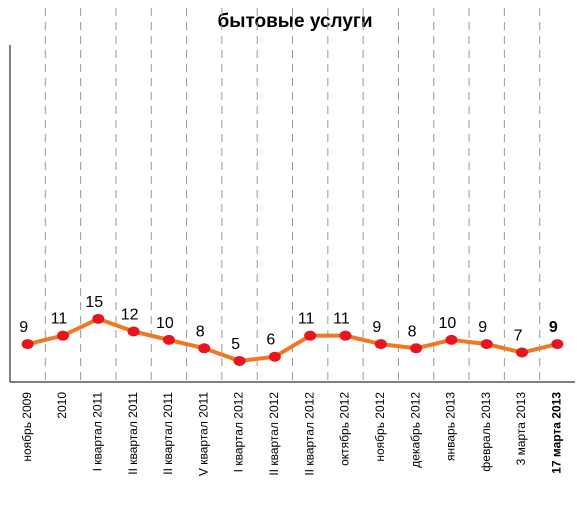  Describe the element at coordinates (557, 433) in the screenshot. I see `x-tick-label: 17 марта 2013` at that location.